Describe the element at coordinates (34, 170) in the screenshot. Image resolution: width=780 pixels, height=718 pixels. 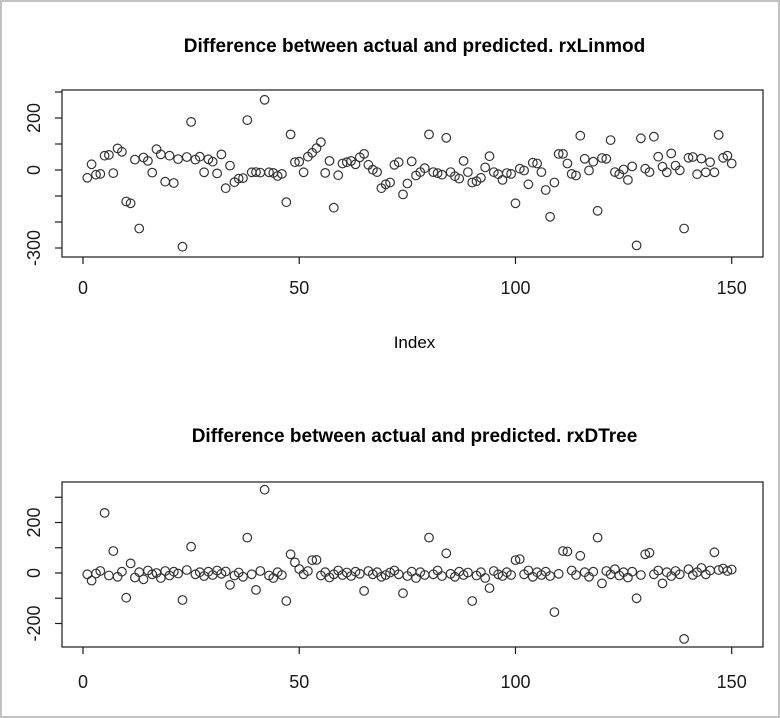
I see `y-tick-label: 0` at that location.